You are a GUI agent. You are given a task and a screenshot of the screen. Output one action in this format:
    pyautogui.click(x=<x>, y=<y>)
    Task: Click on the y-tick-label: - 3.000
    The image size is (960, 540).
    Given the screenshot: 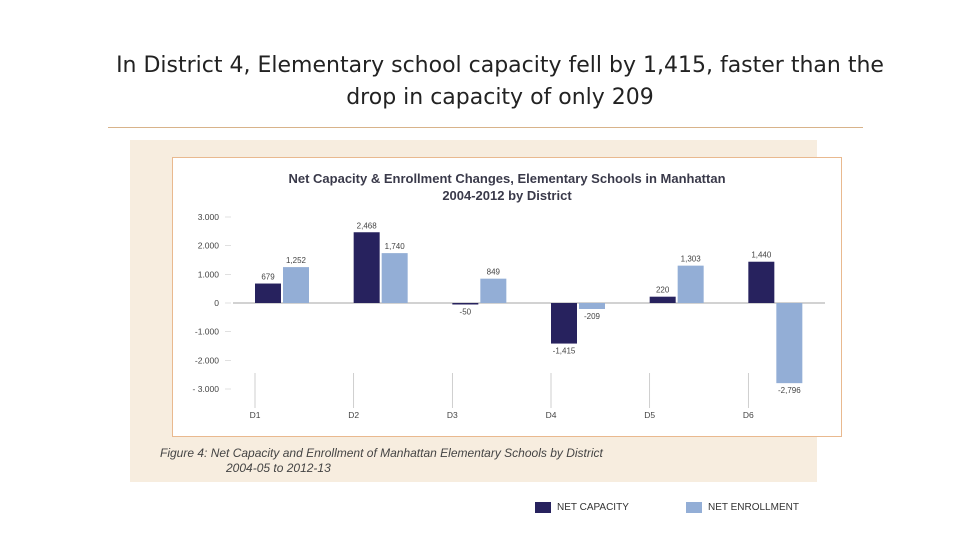 What is the action you would take?
    pyautogui.click(x=206, y=389)
    